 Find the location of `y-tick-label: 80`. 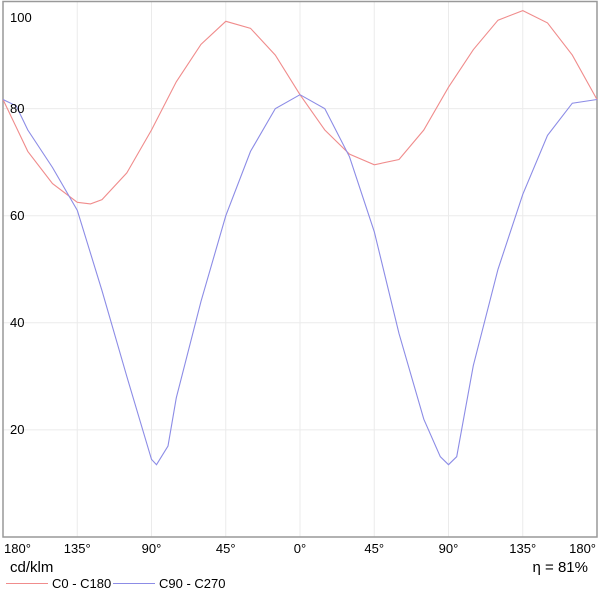

y-tick-label: 80 is located at coordinates (17, 108).